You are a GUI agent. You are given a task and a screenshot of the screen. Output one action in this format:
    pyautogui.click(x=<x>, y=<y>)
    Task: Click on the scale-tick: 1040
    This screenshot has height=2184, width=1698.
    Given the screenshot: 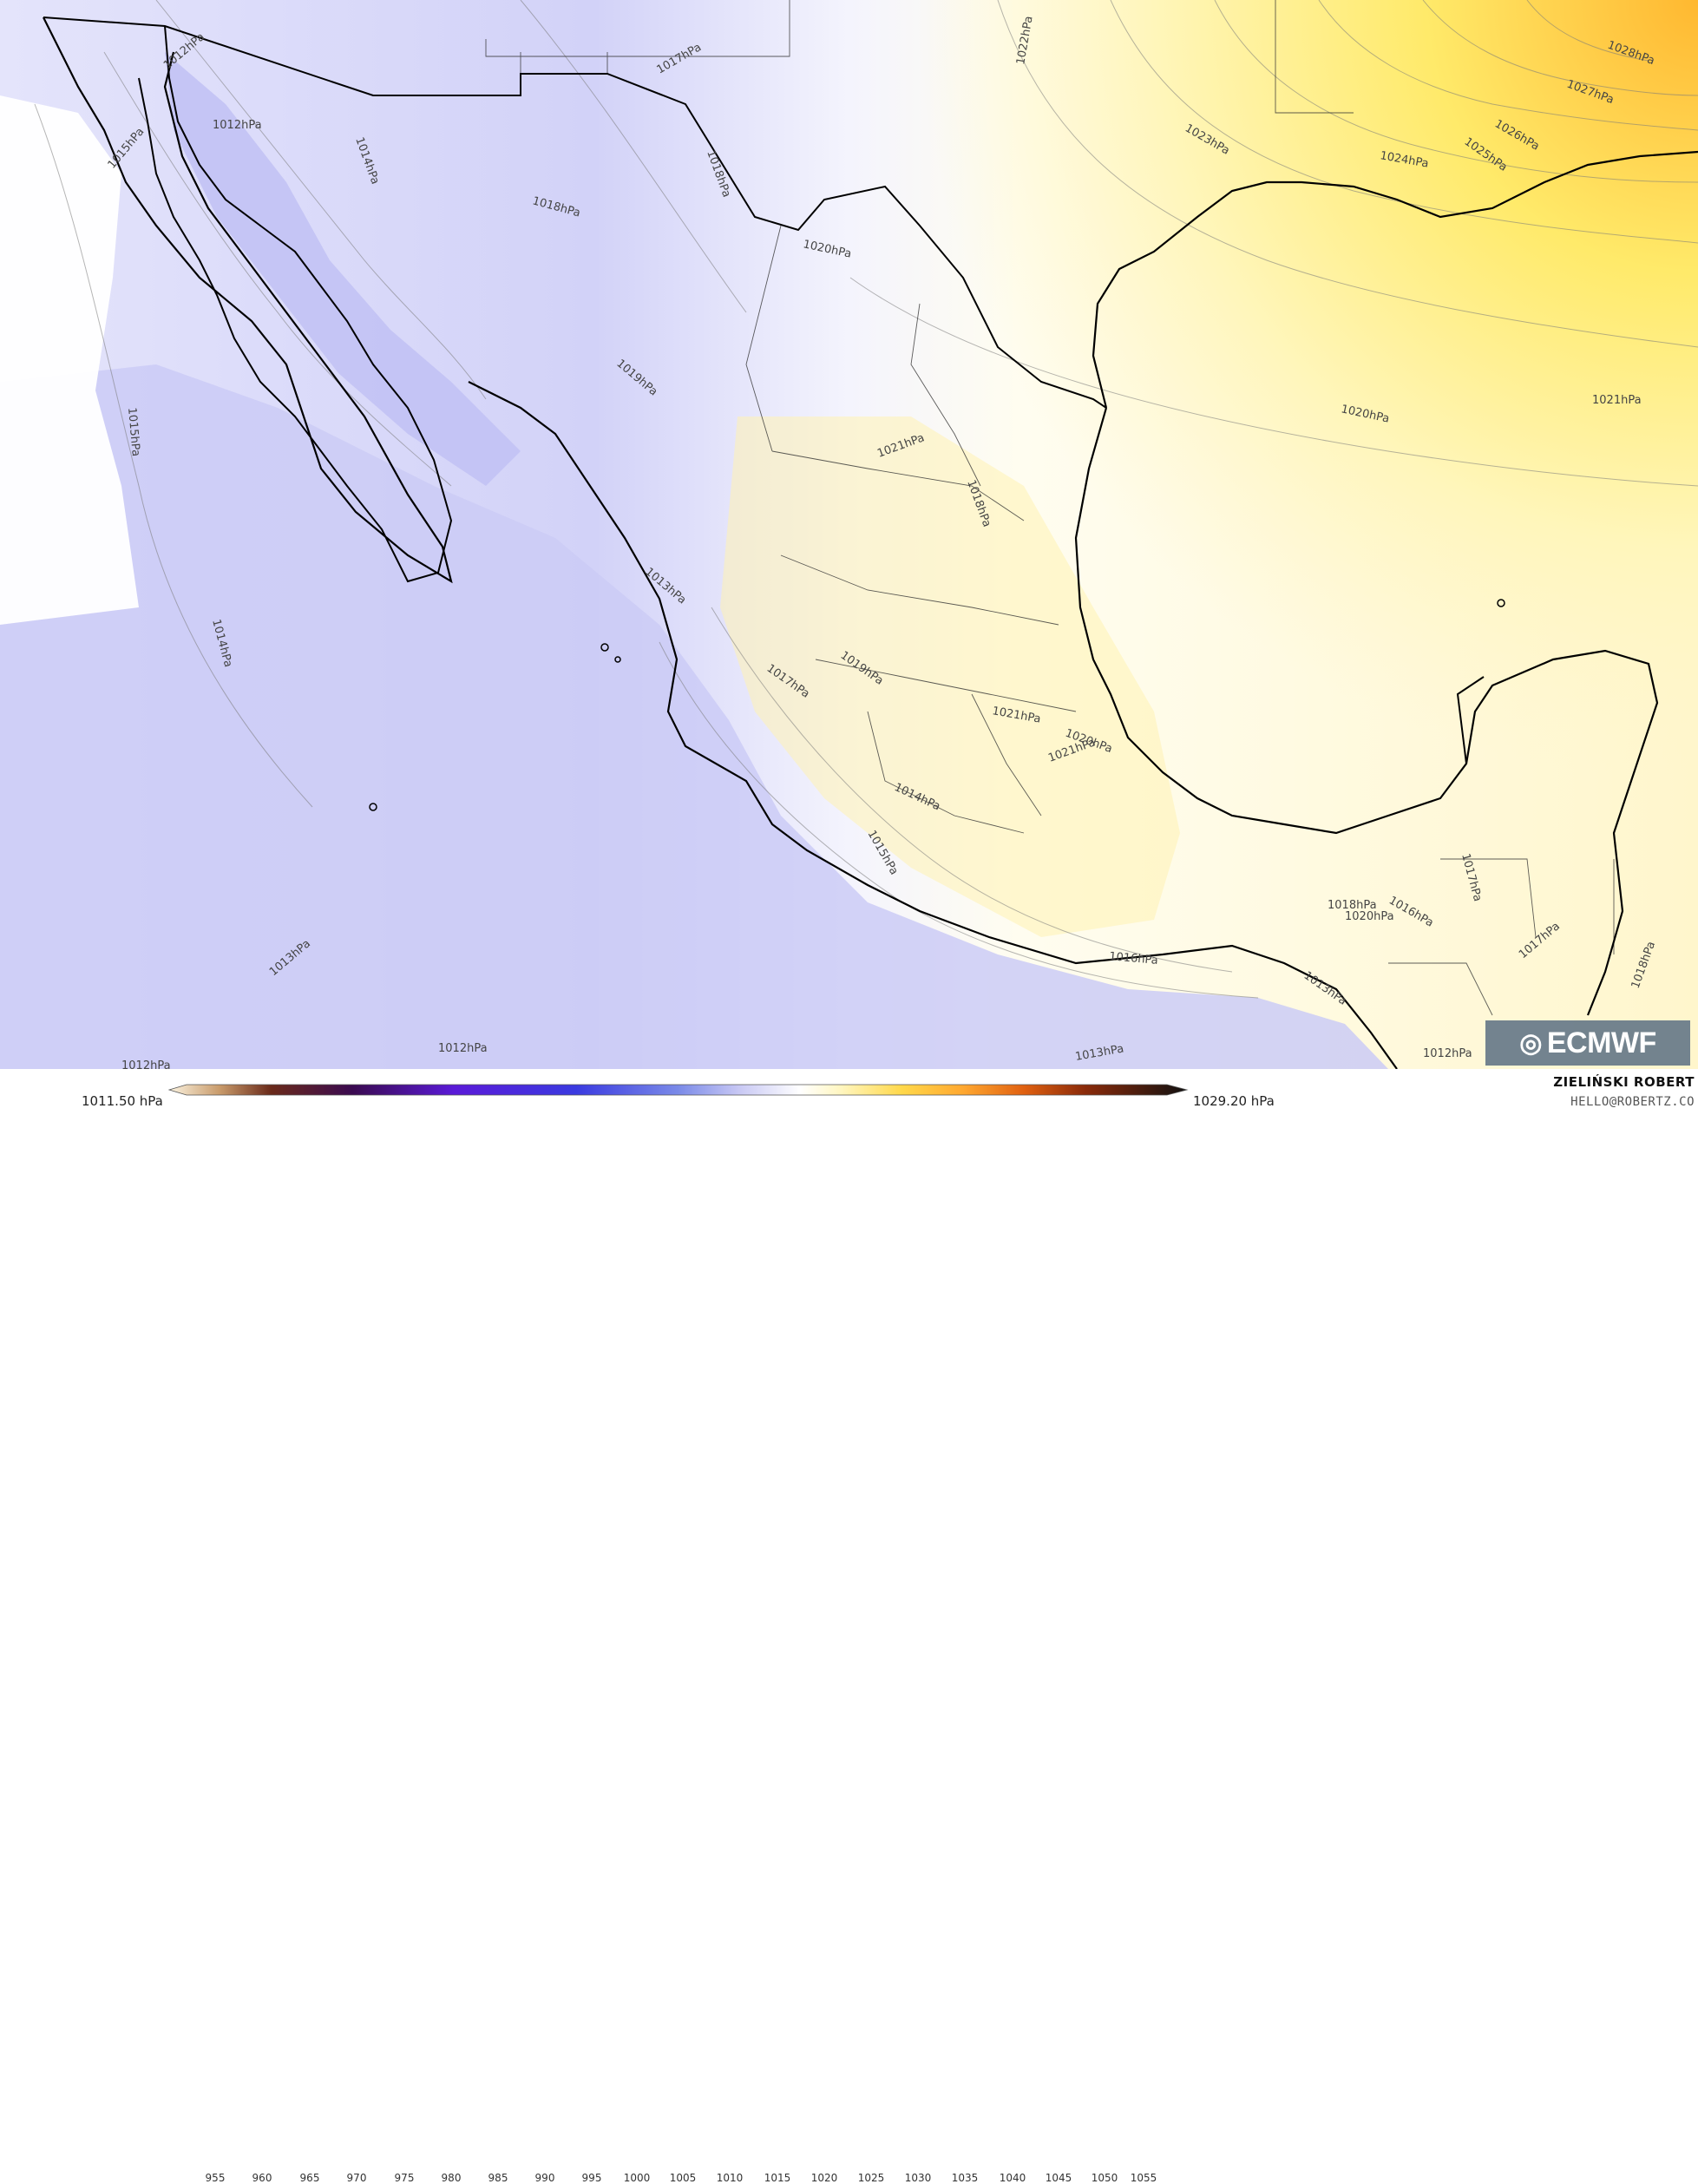 What is the action you would take?
    pyautogui.click(x=1012, y=2178)
    